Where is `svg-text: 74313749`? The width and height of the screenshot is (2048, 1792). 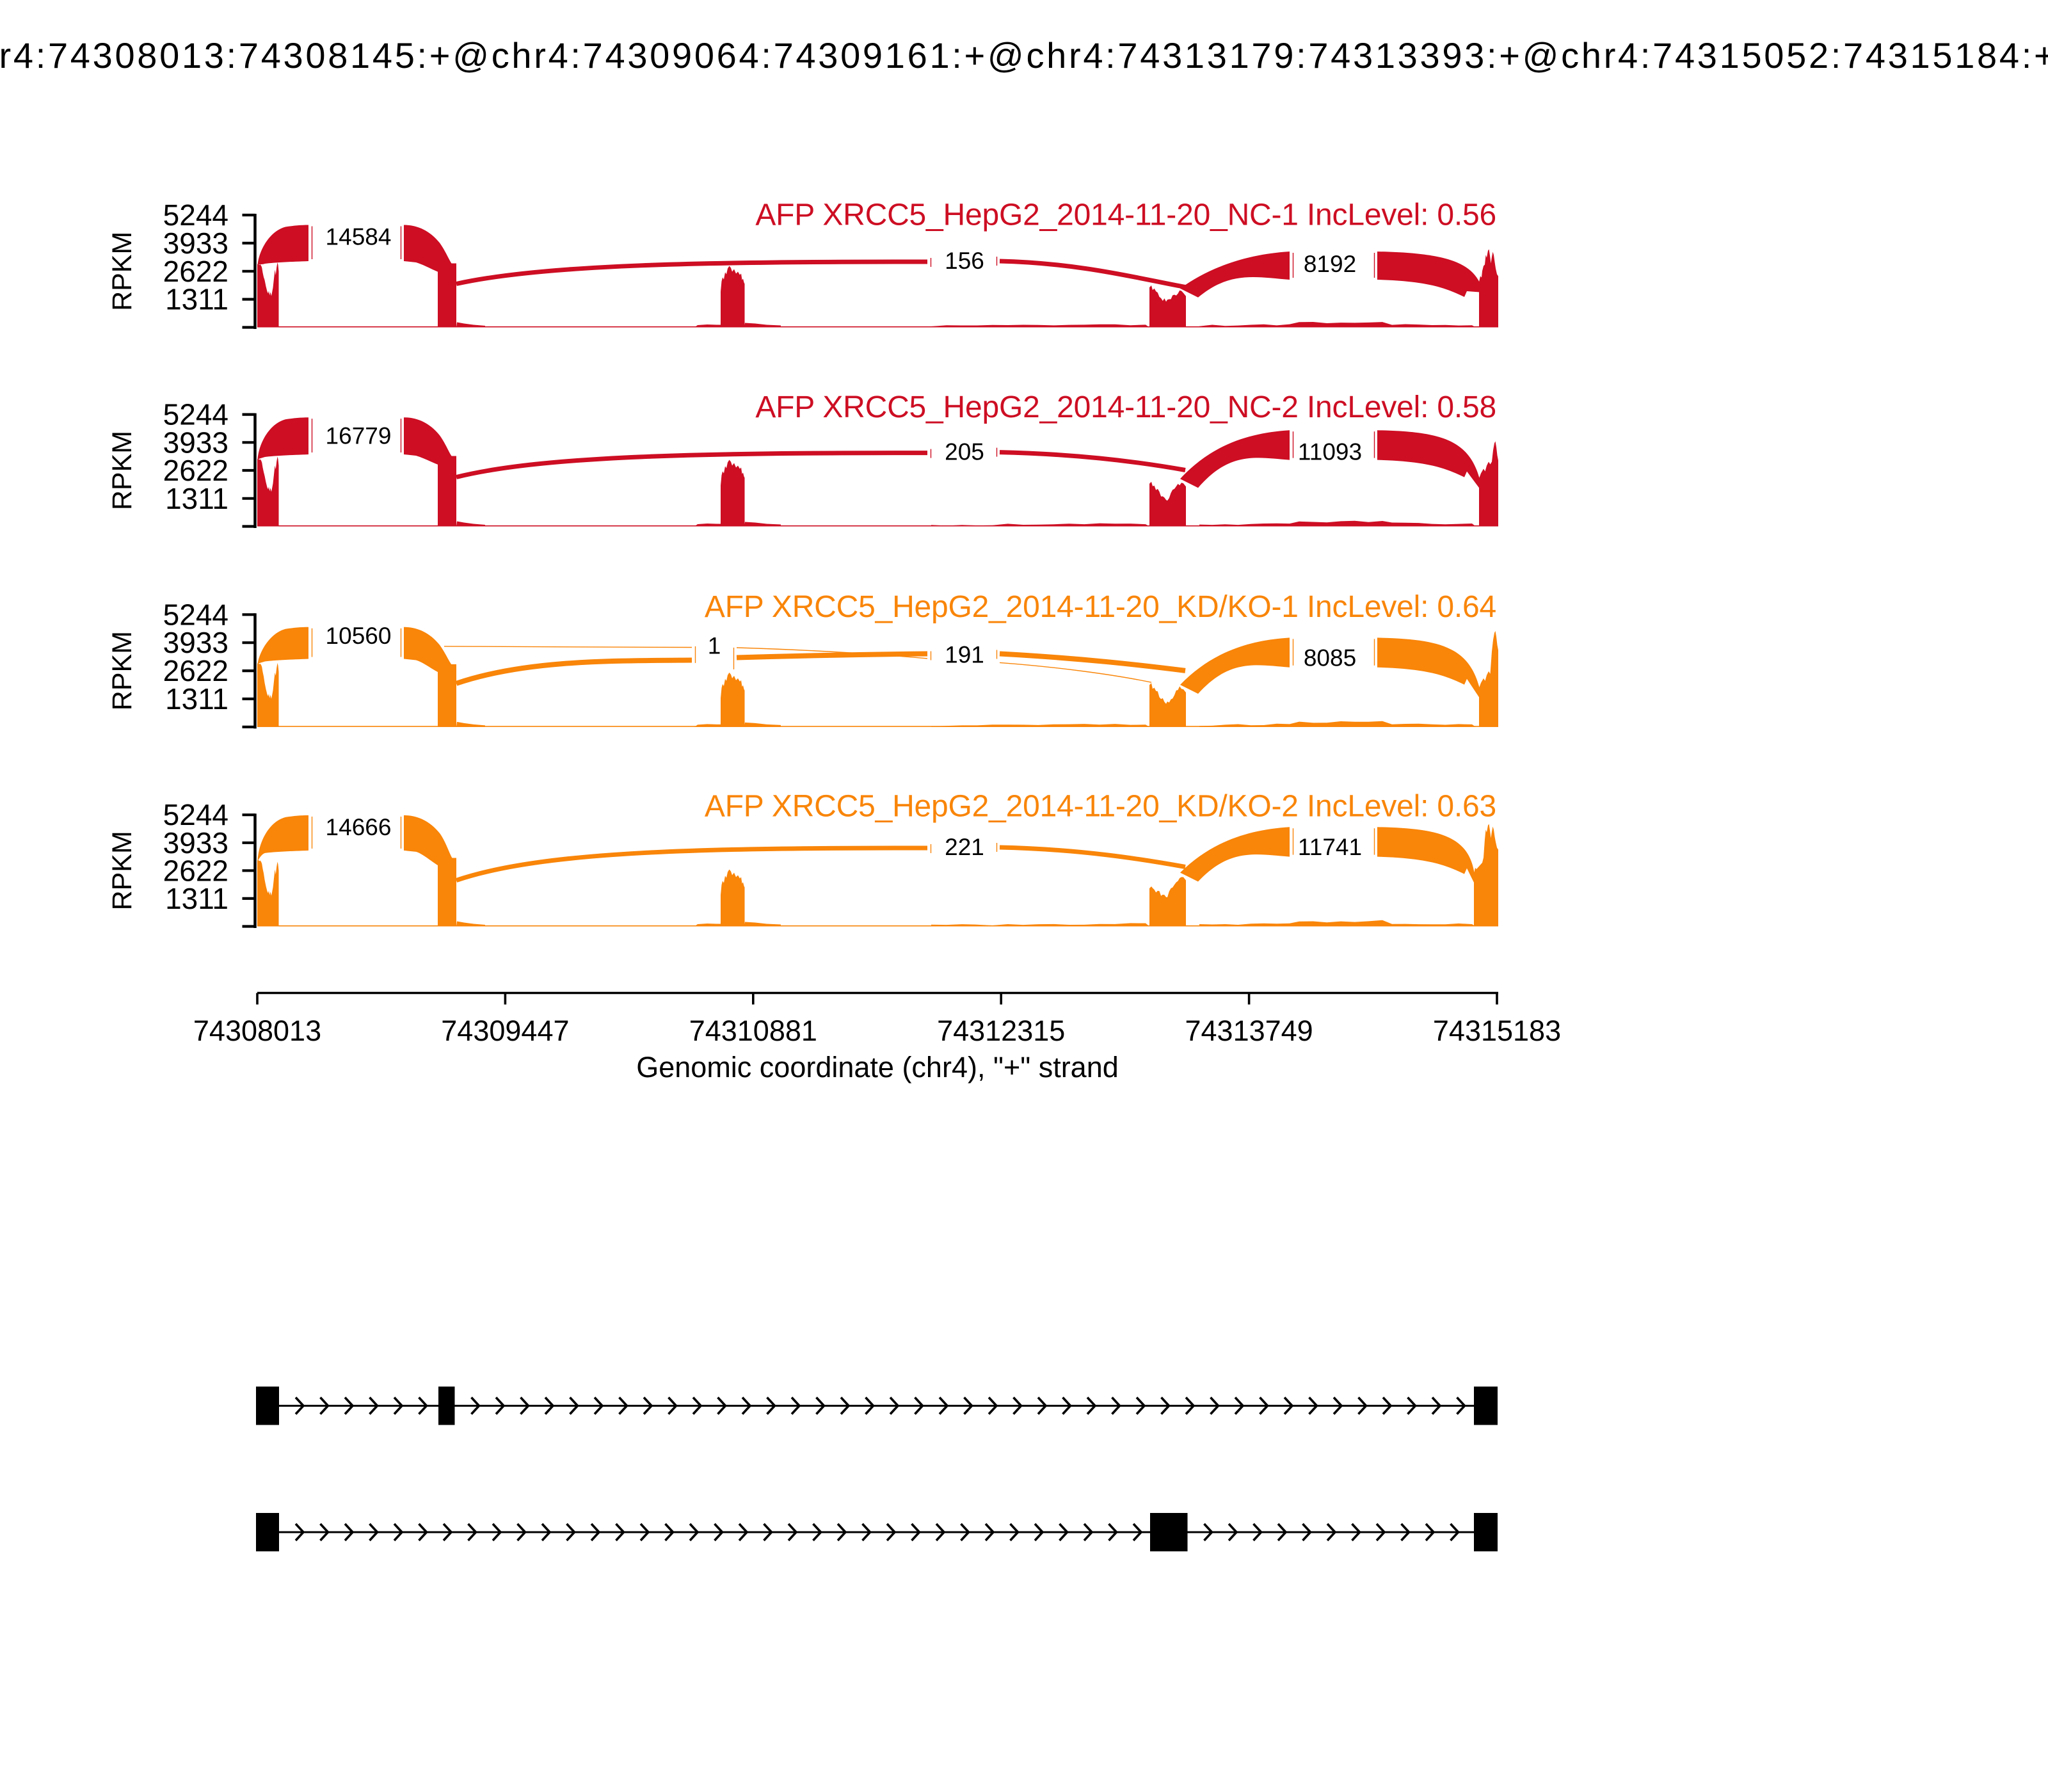 svg-text: 74313749 is located at coordinates (1249, 1030).